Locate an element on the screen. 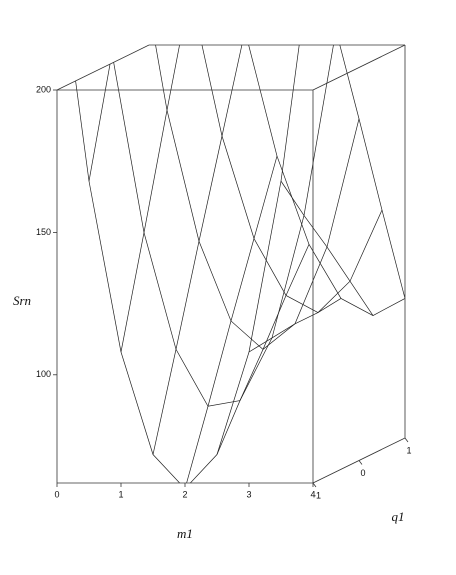 The width and height of the screenshot is (456, 575). x-tick-label: 3 is located at coordinates (248, 494).